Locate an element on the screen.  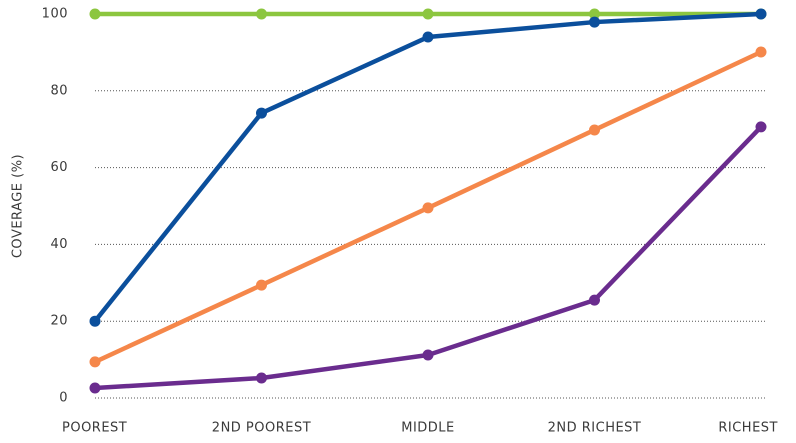
y-tick-label: 60 is located at coordinates (59, 167).